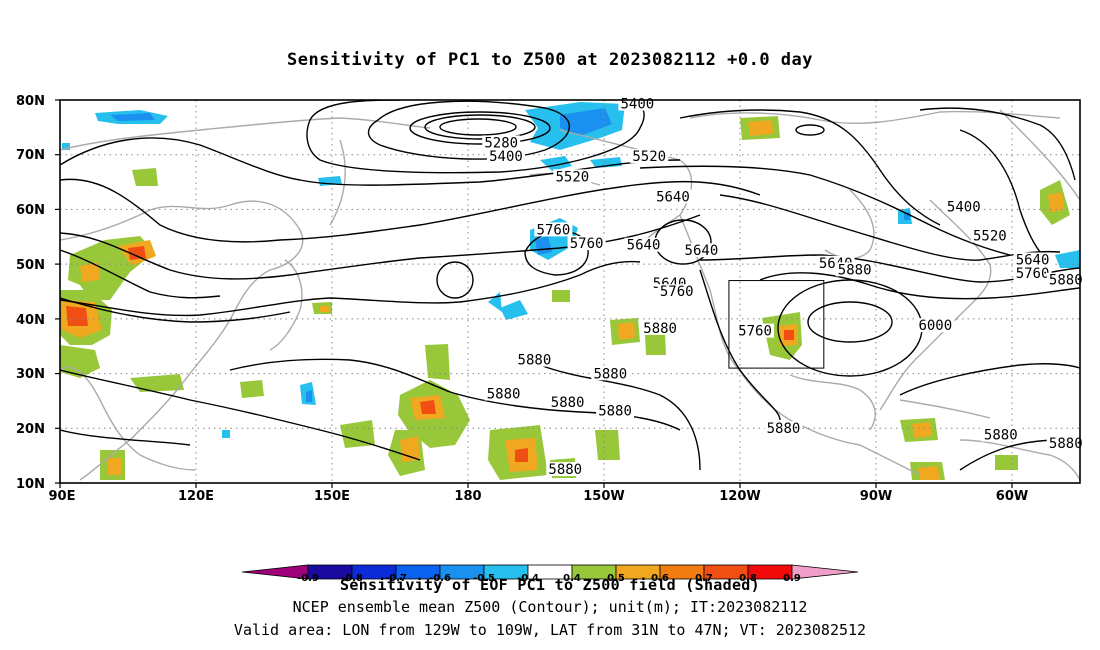  I want to click on contour-5280-inner, so click(480, 127).